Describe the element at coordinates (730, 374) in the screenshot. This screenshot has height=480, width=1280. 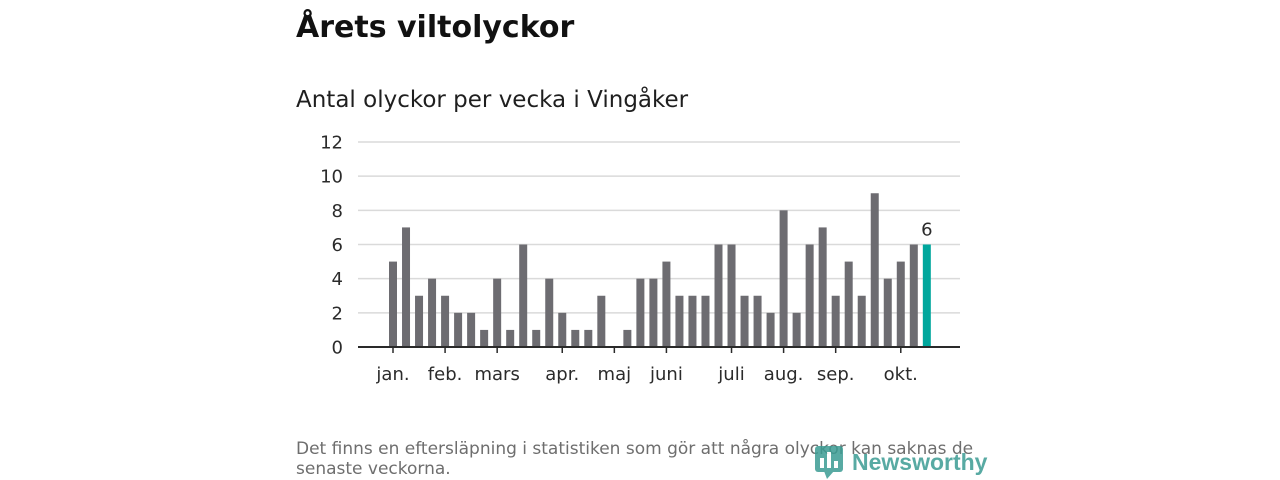
I see `x-tick-label: juli` at that location.